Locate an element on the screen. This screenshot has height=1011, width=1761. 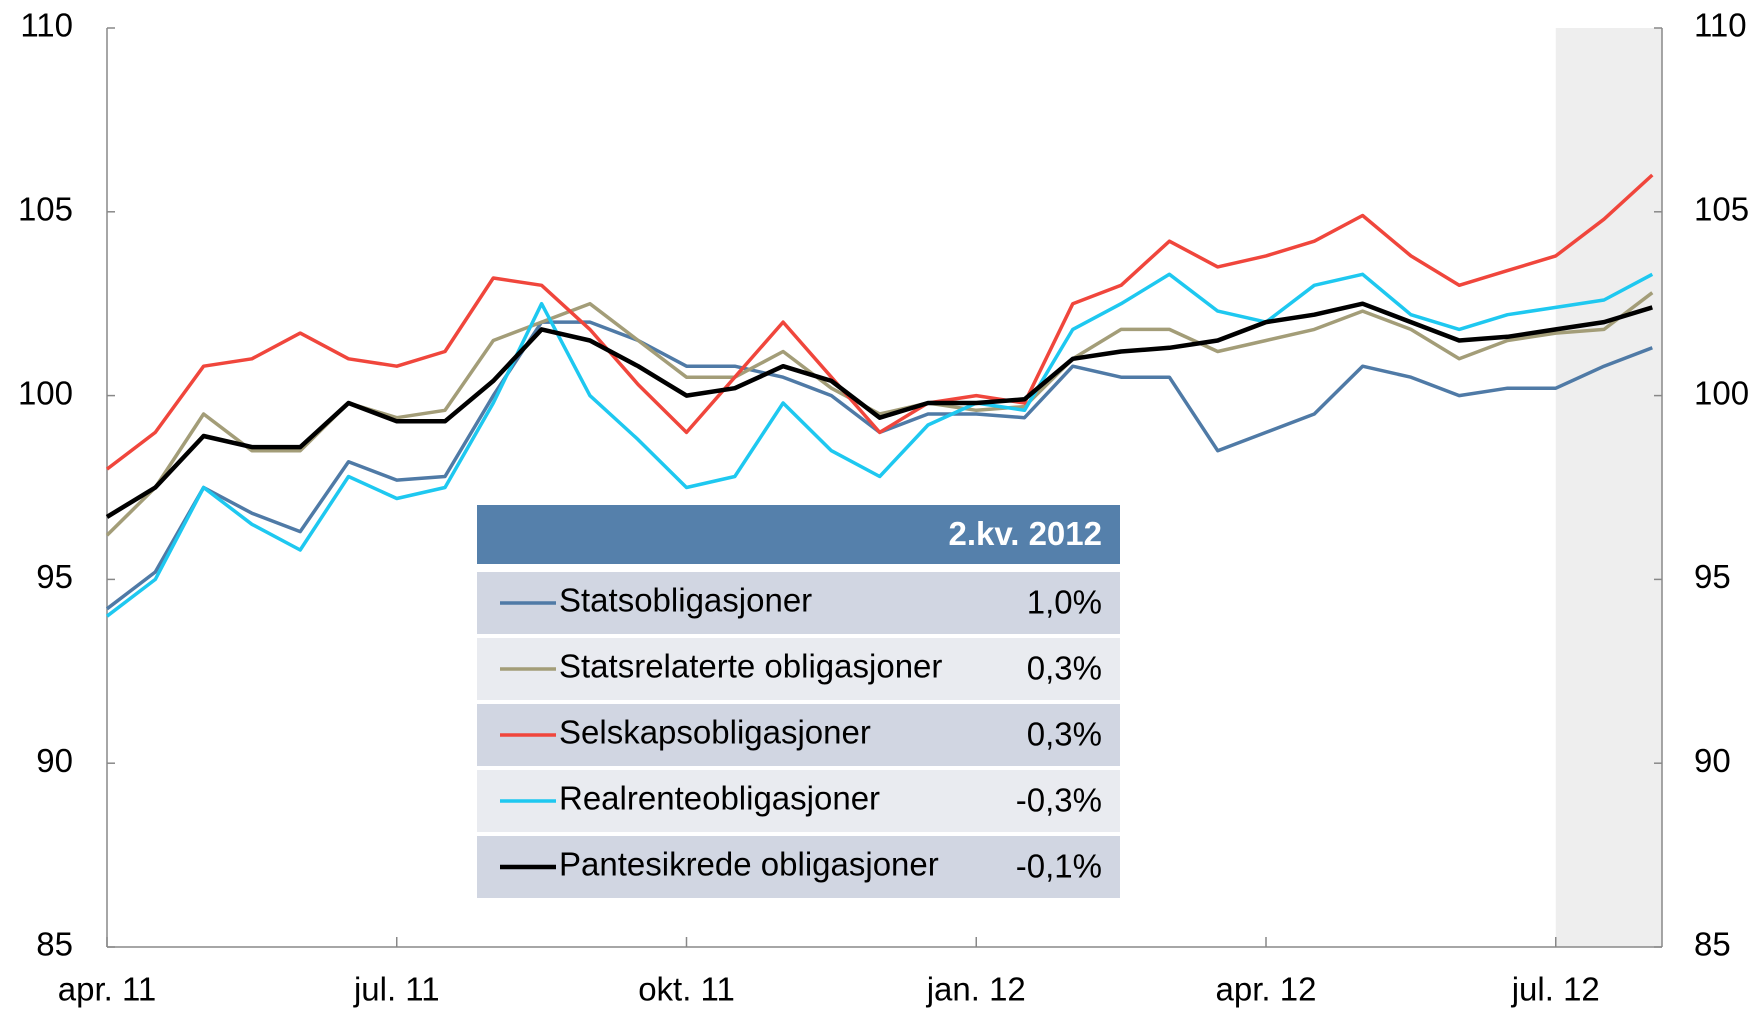
legend-label: Realrenteobligasjoner is located at coordinates (719, 798).